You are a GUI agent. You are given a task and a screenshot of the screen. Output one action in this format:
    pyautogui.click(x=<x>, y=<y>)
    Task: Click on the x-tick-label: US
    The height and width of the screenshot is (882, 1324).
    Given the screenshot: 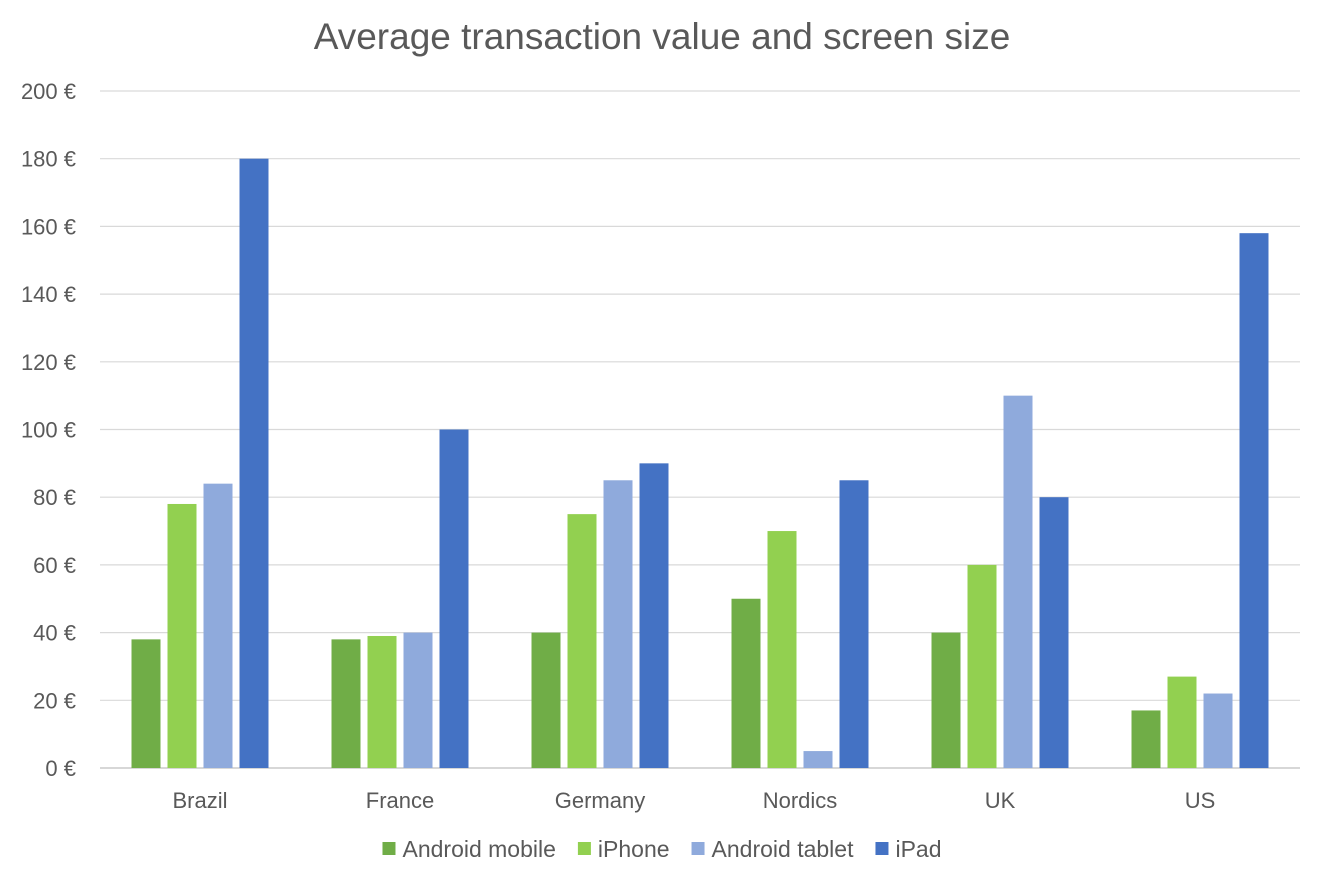 What is the action you would take?
    pyautogui.click(x=1200, y=800)
    